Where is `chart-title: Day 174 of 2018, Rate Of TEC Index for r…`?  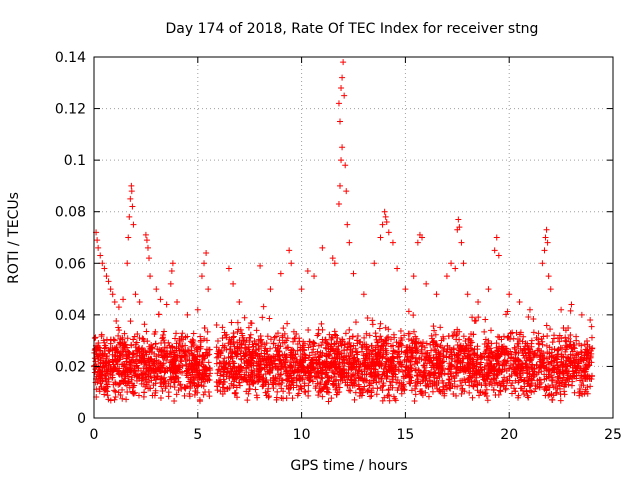
chart-title: Day 174 of 2018, Rate Of TEC Index for r… is located at coordinates (352, 29).